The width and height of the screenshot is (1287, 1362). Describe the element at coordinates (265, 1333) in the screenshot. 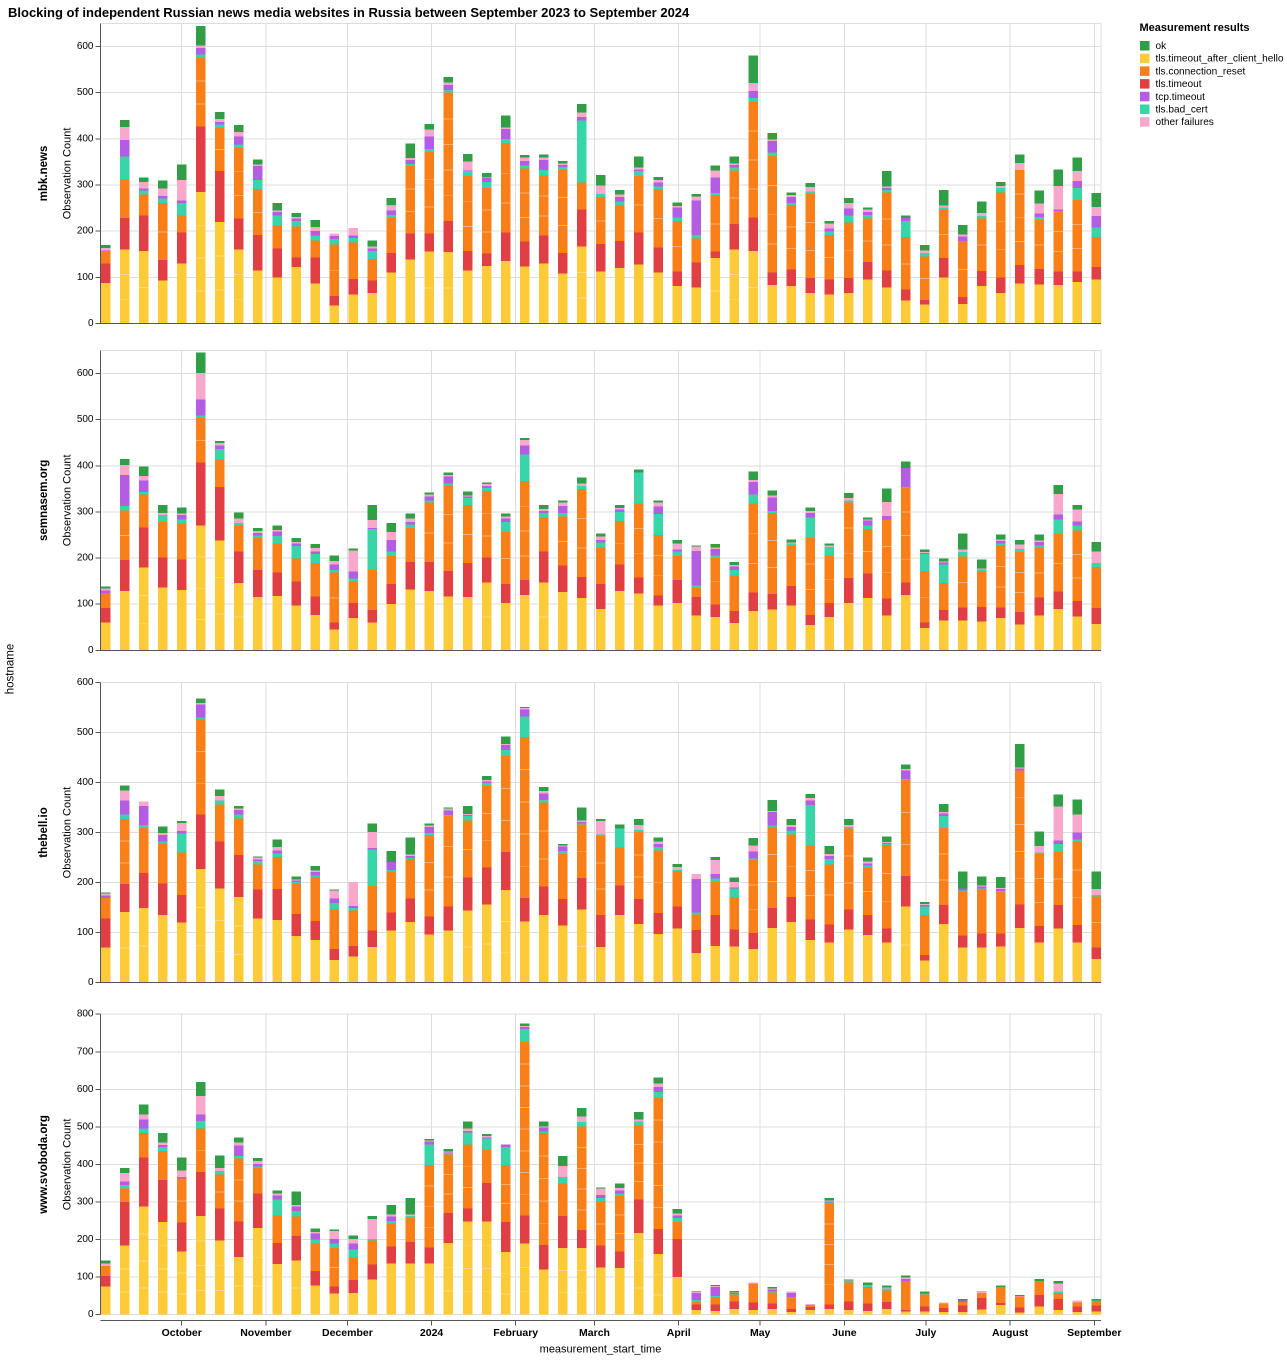

I see `svg-text: November` at that location.